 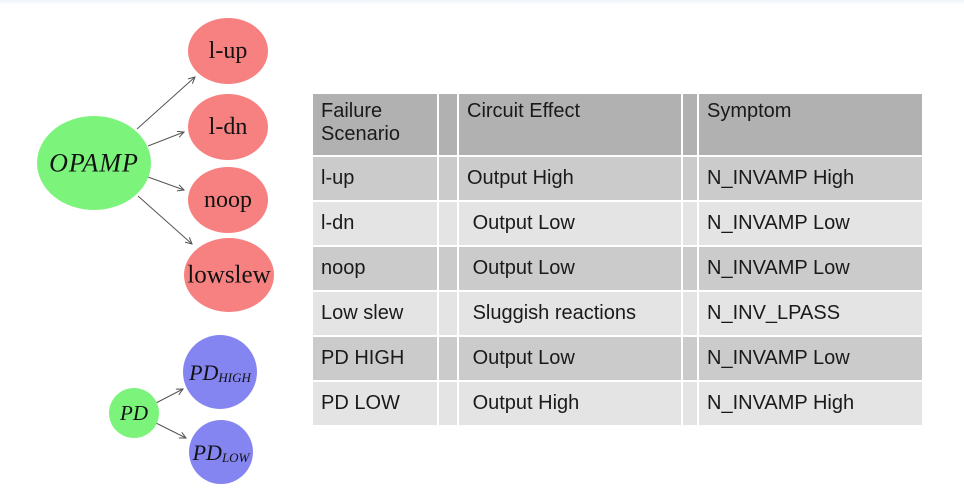 I want to click on failure-node-ldn-label: l-dn, so click(x=228, y=127).